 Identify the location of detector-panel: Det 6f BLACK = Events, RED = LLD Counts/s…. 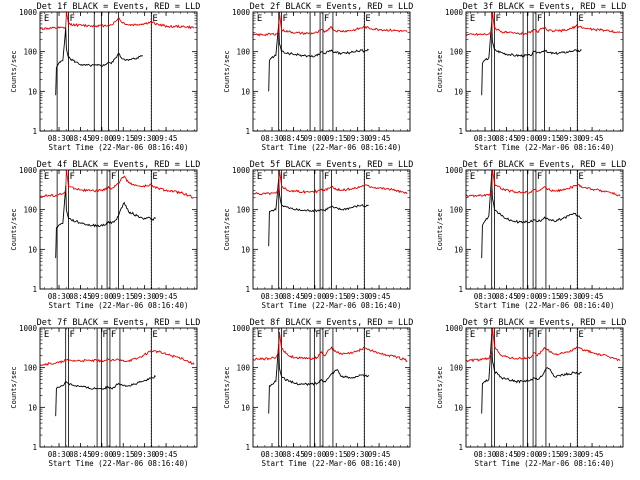
(531, 235).